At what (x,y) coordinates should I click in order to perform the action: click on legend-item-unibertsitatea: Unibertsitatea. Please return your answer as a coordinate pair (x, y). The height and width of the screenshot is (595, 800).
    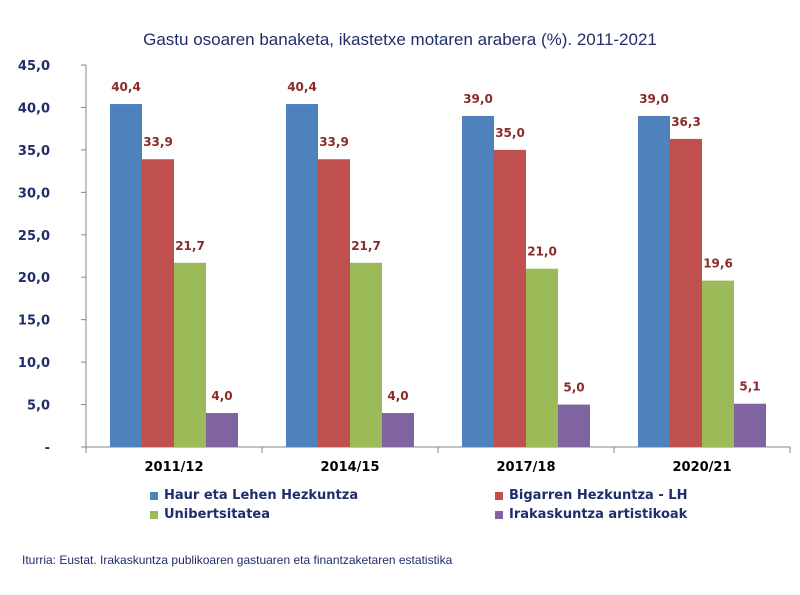
    Looking at the image, I should click on (210, 514).